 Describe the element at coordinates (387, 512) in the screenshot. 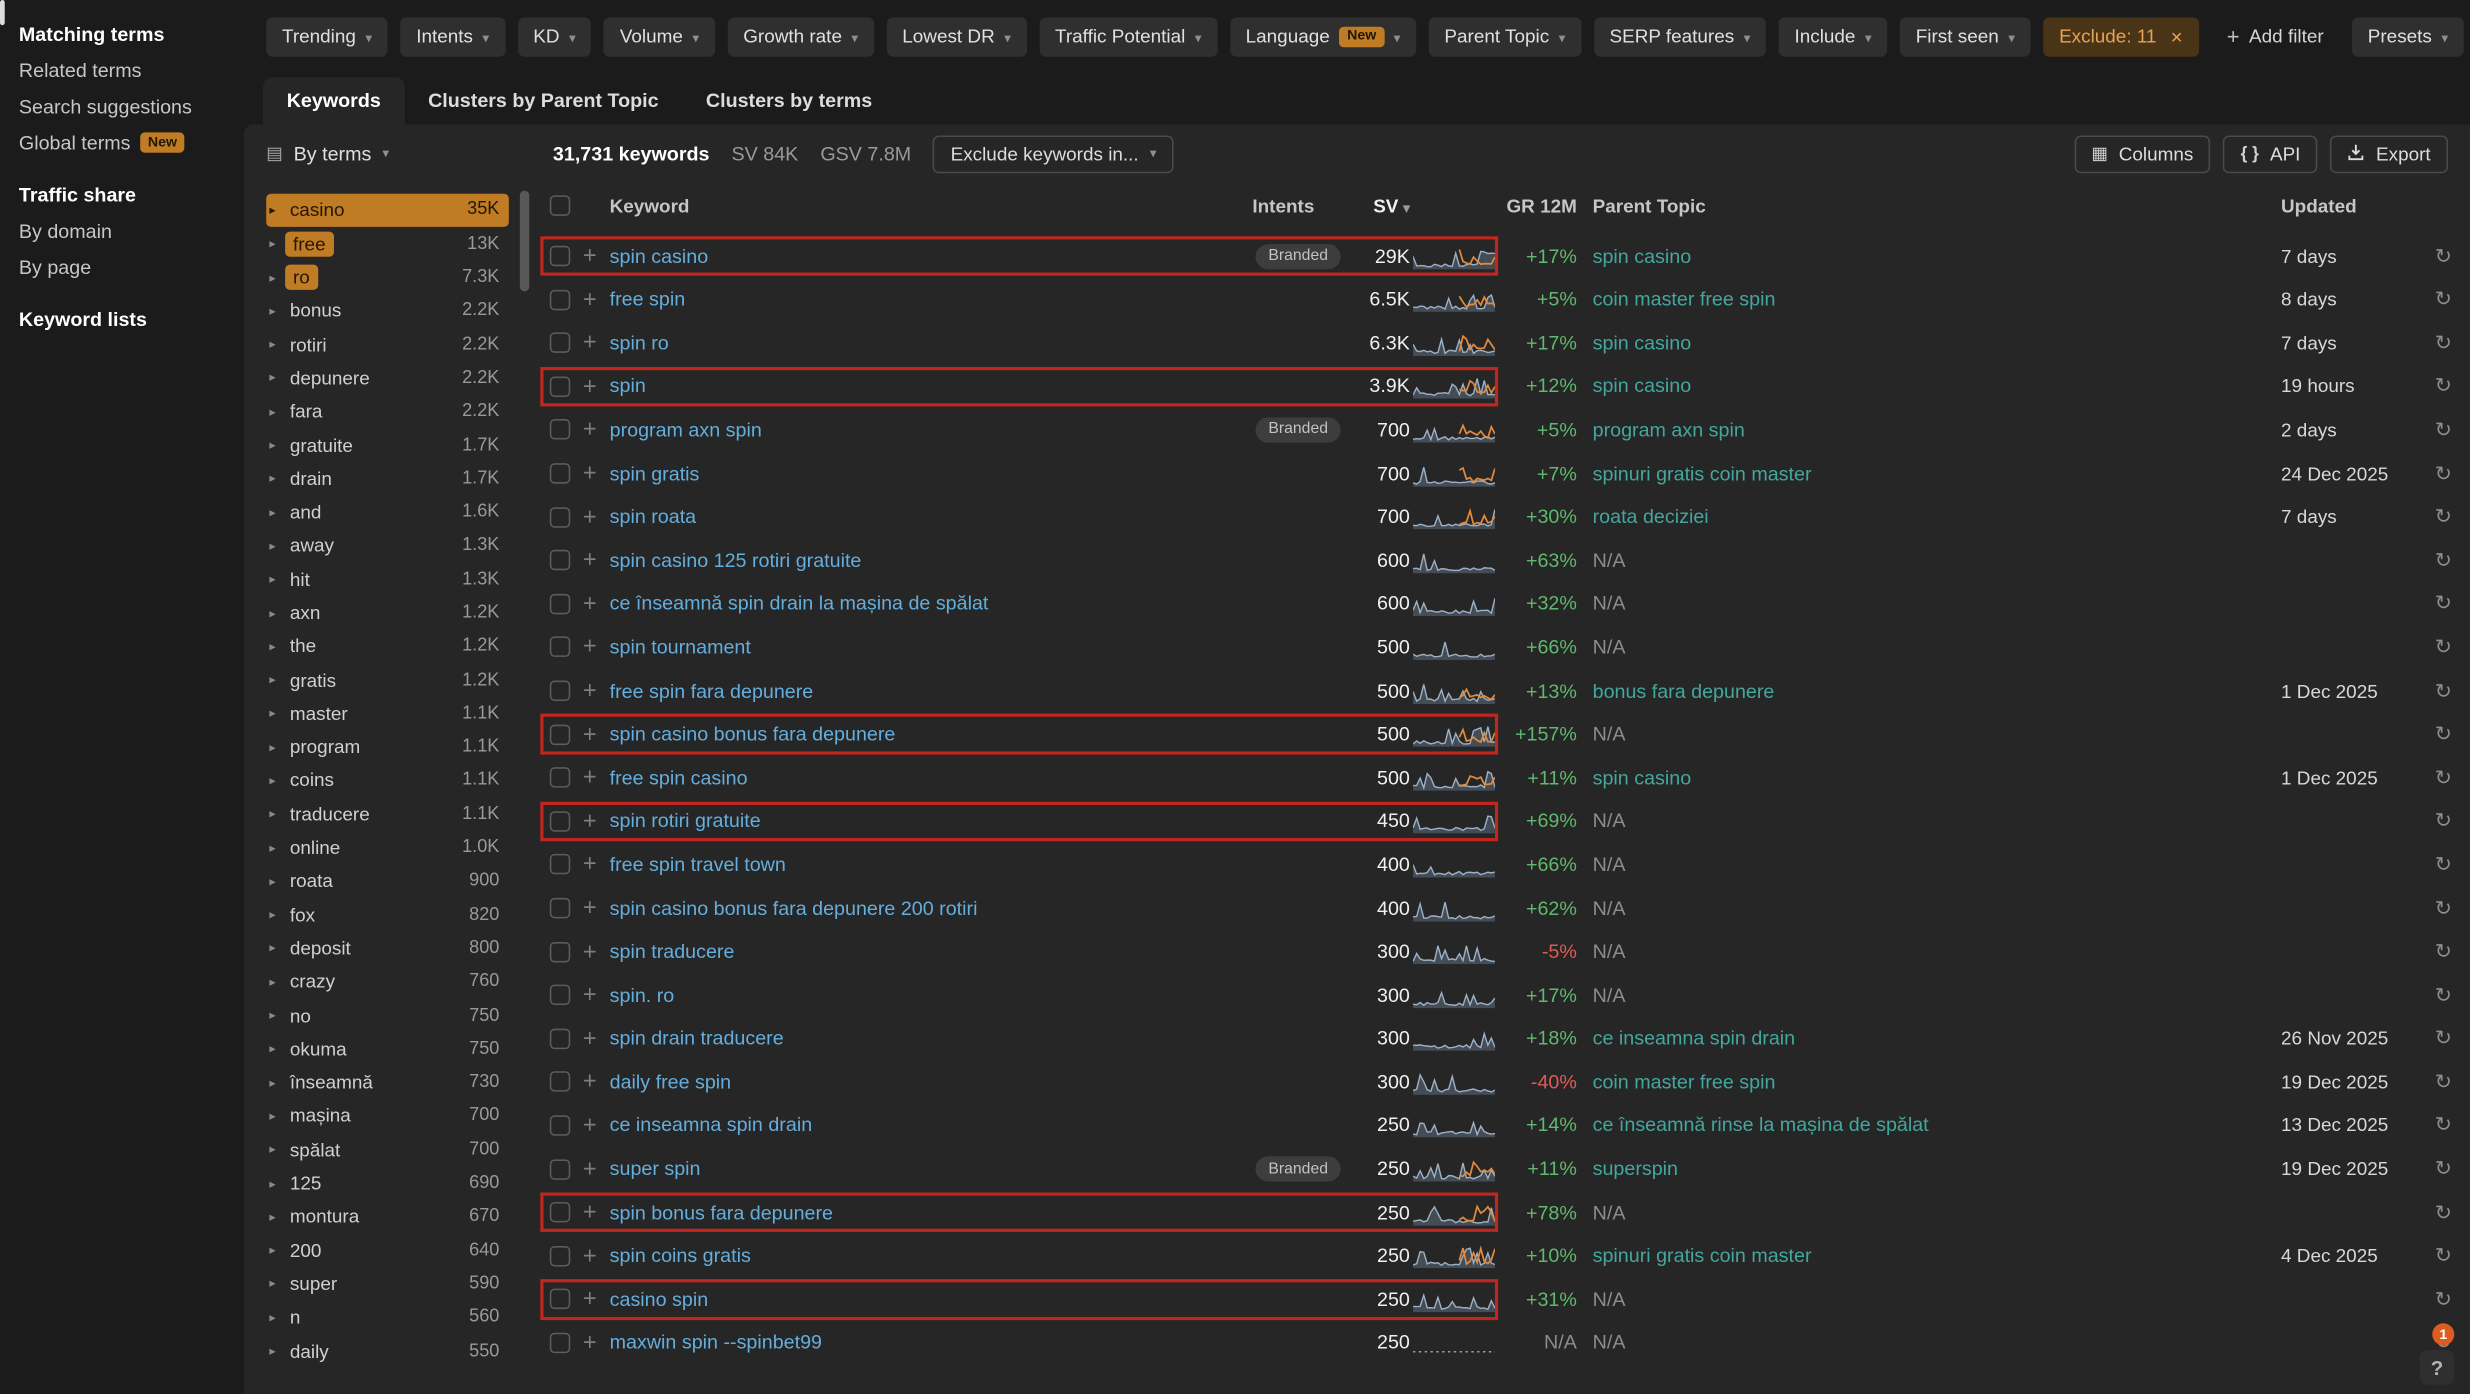

I see `facet-term-and: ▸ and 1.6K` at that location.